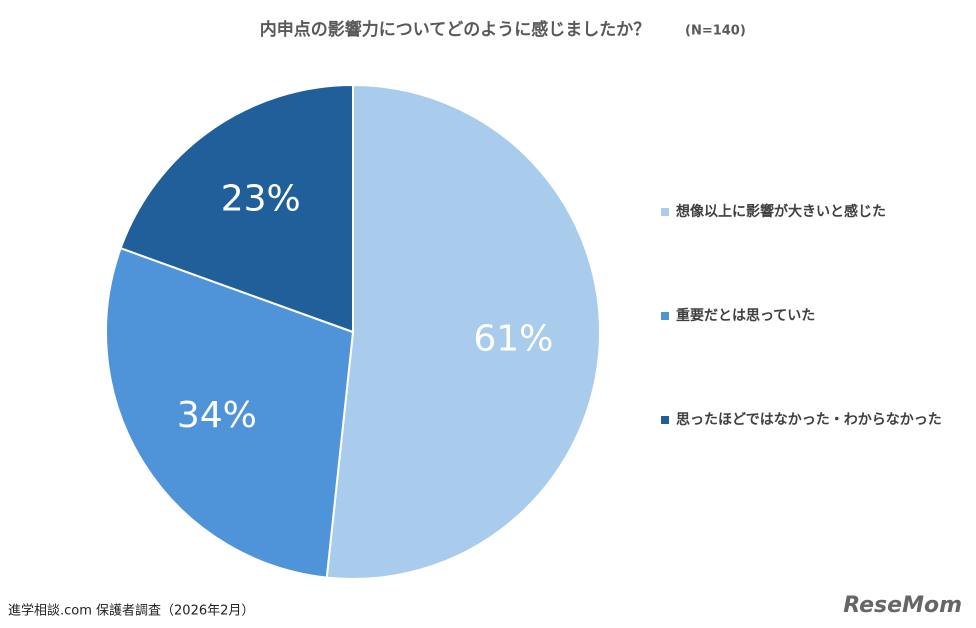  Describe the element at coordinates (261, 199) in the screenshot. I see `value-label: 23%` at that location.